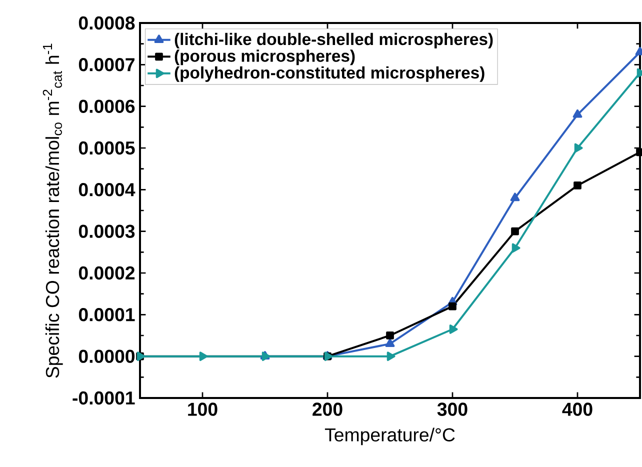  Describe the element at coordinates (106, 273) in the screenshot. I see `y-tick-label: 0.0002` at that location.